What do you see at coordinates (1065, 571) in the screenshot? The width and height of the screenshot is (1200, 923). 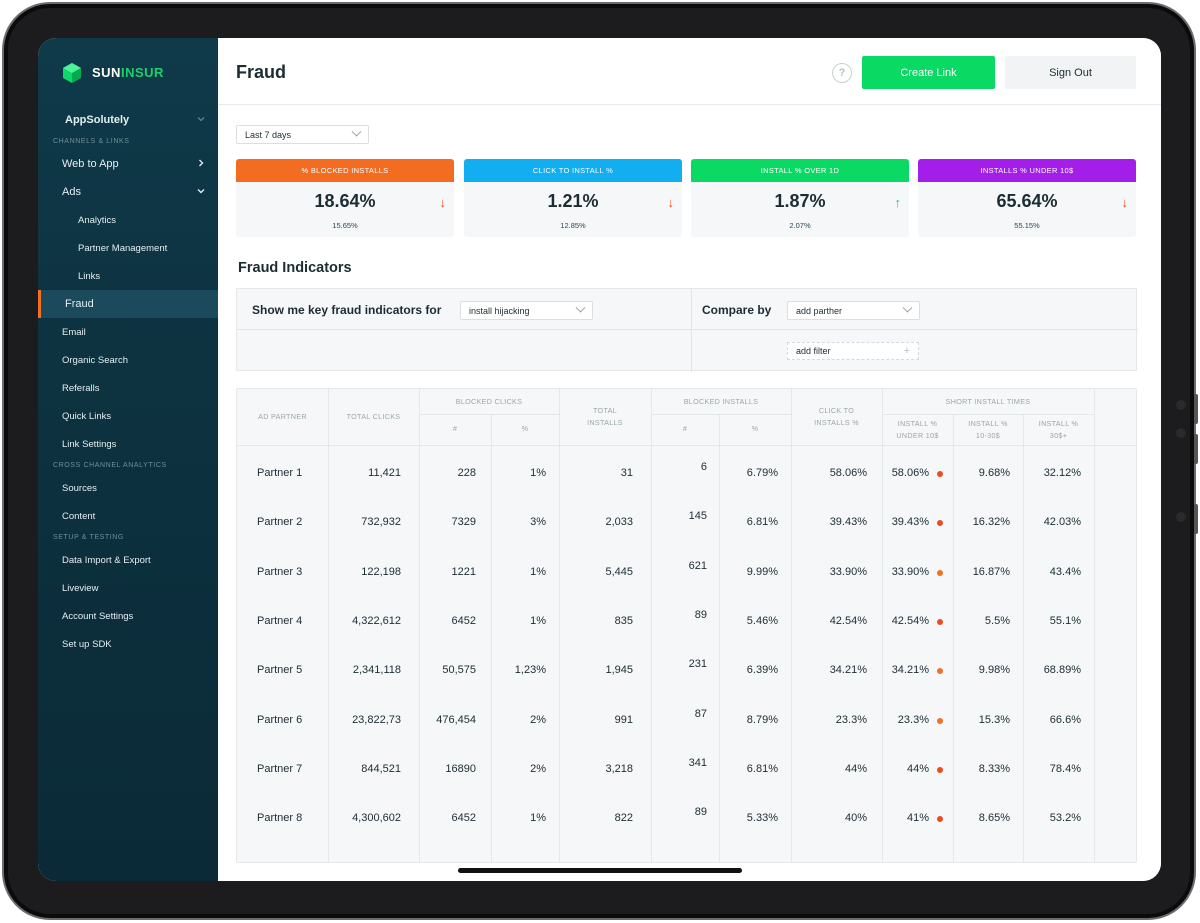 I see `cell-install-30-plus: 43.4%` at bounding box center [1065, 571].